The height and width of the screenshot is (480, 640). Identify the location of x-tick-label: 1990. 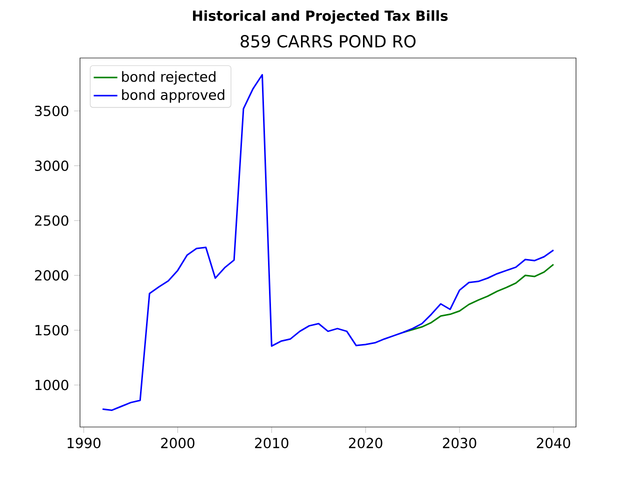
(84, 443).